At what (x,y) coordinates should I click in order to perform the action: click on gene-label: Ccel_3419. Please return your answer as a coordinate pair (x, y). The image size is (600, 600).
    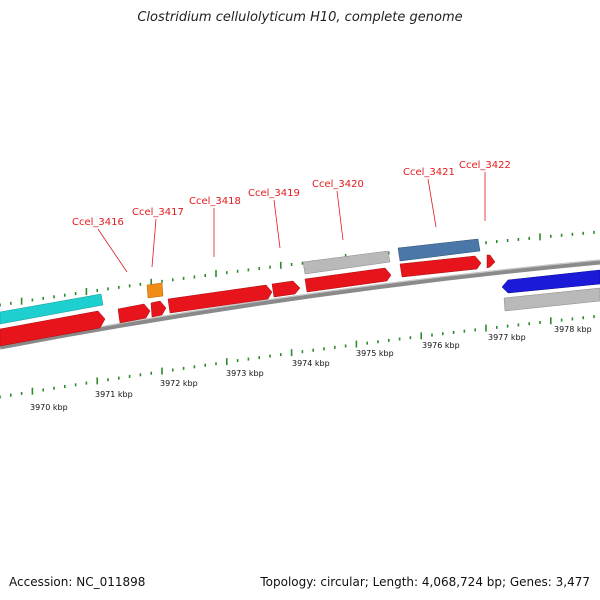
    Looking at the image, I should click on (274, 193).